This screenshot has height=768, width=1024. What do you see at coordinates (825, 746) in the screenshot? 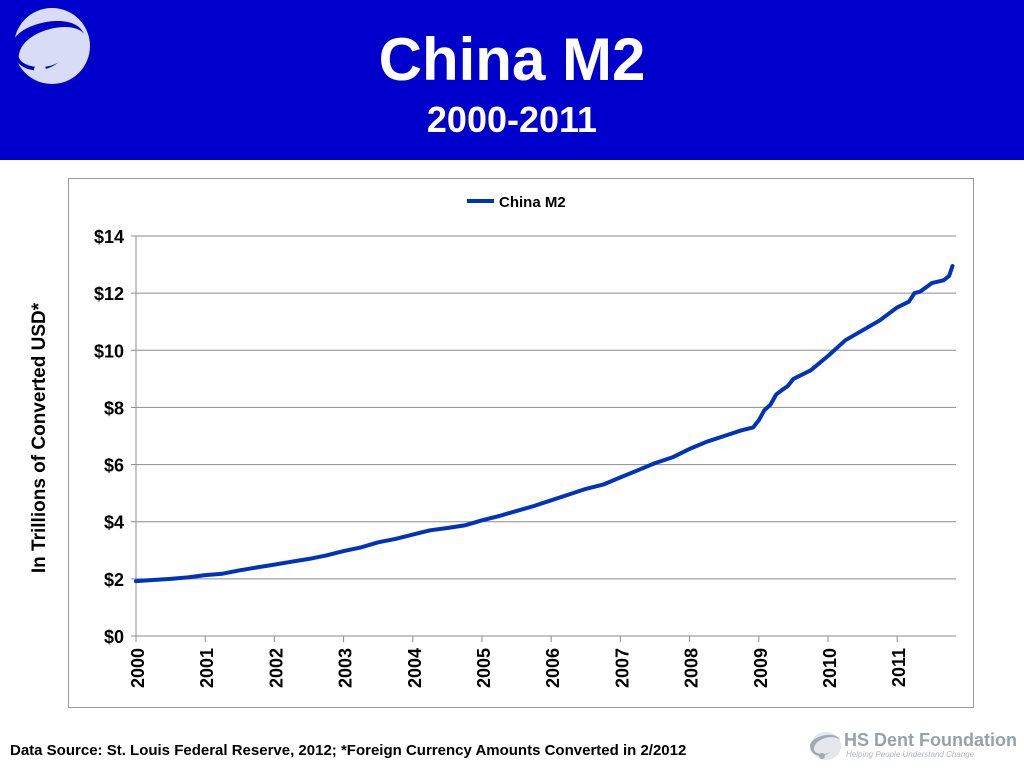
I see `hs-dent-logo-icon` at bounding box center [825, 746].